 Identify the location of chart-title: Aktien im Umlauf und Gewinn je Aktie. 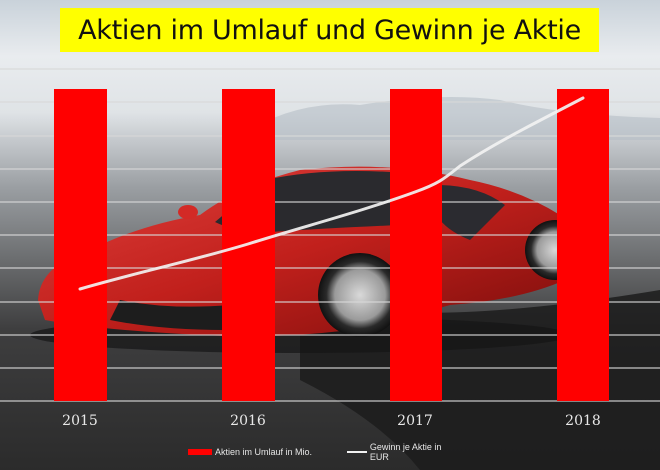
(329, 30).